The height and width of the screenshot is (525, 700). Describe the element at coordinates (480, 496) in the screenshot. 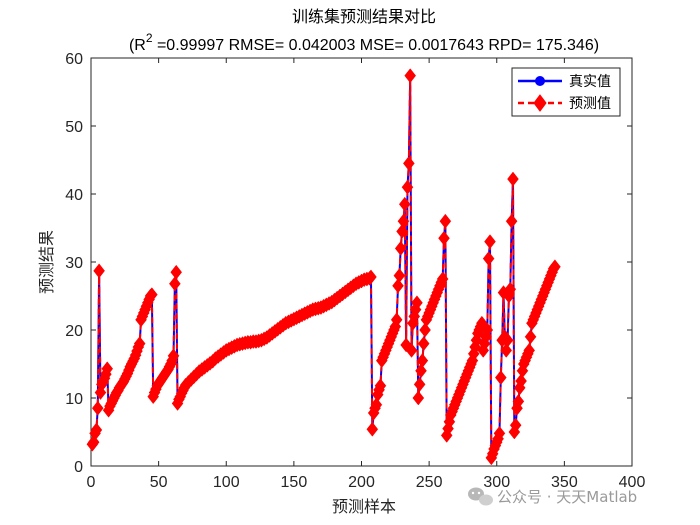

I see `wechat-icon` at that location.